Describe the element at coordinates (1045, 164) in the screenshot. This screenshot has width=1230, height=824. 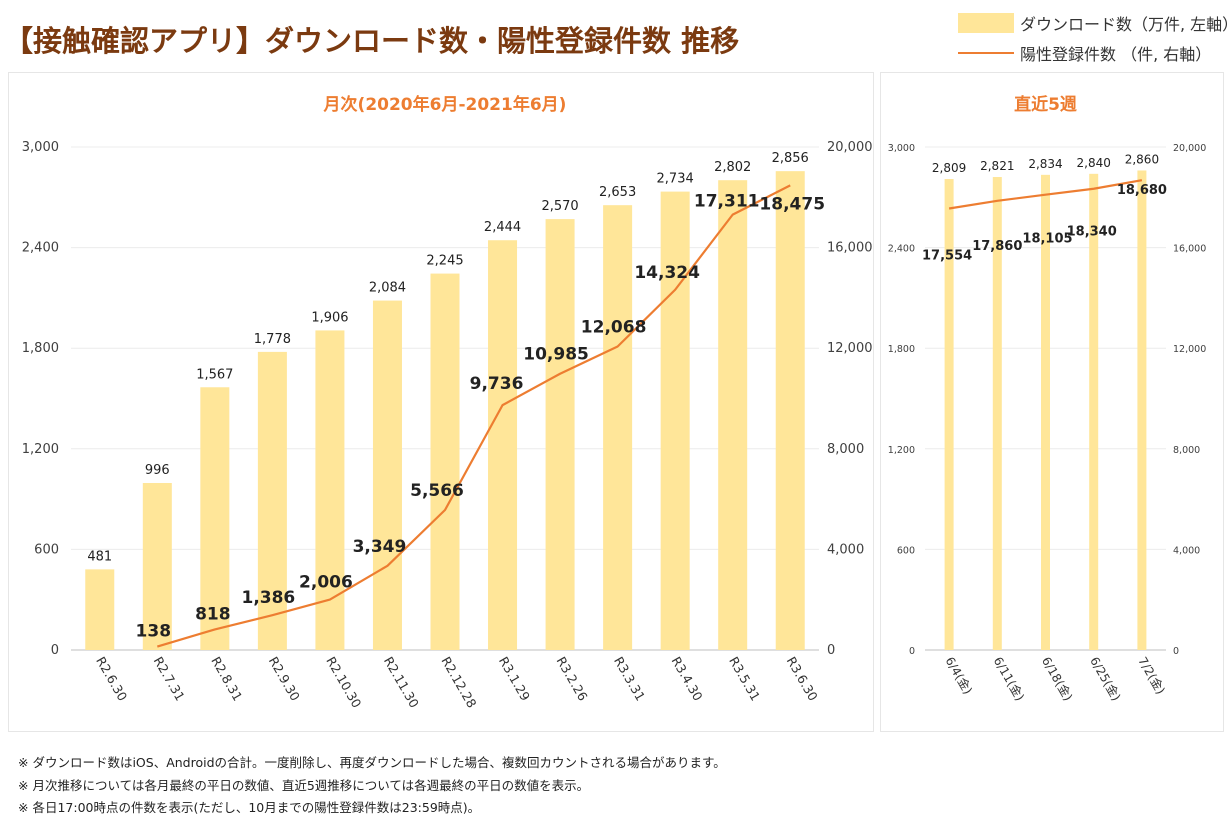
I see `bar-value-label: 2,834` at that location.